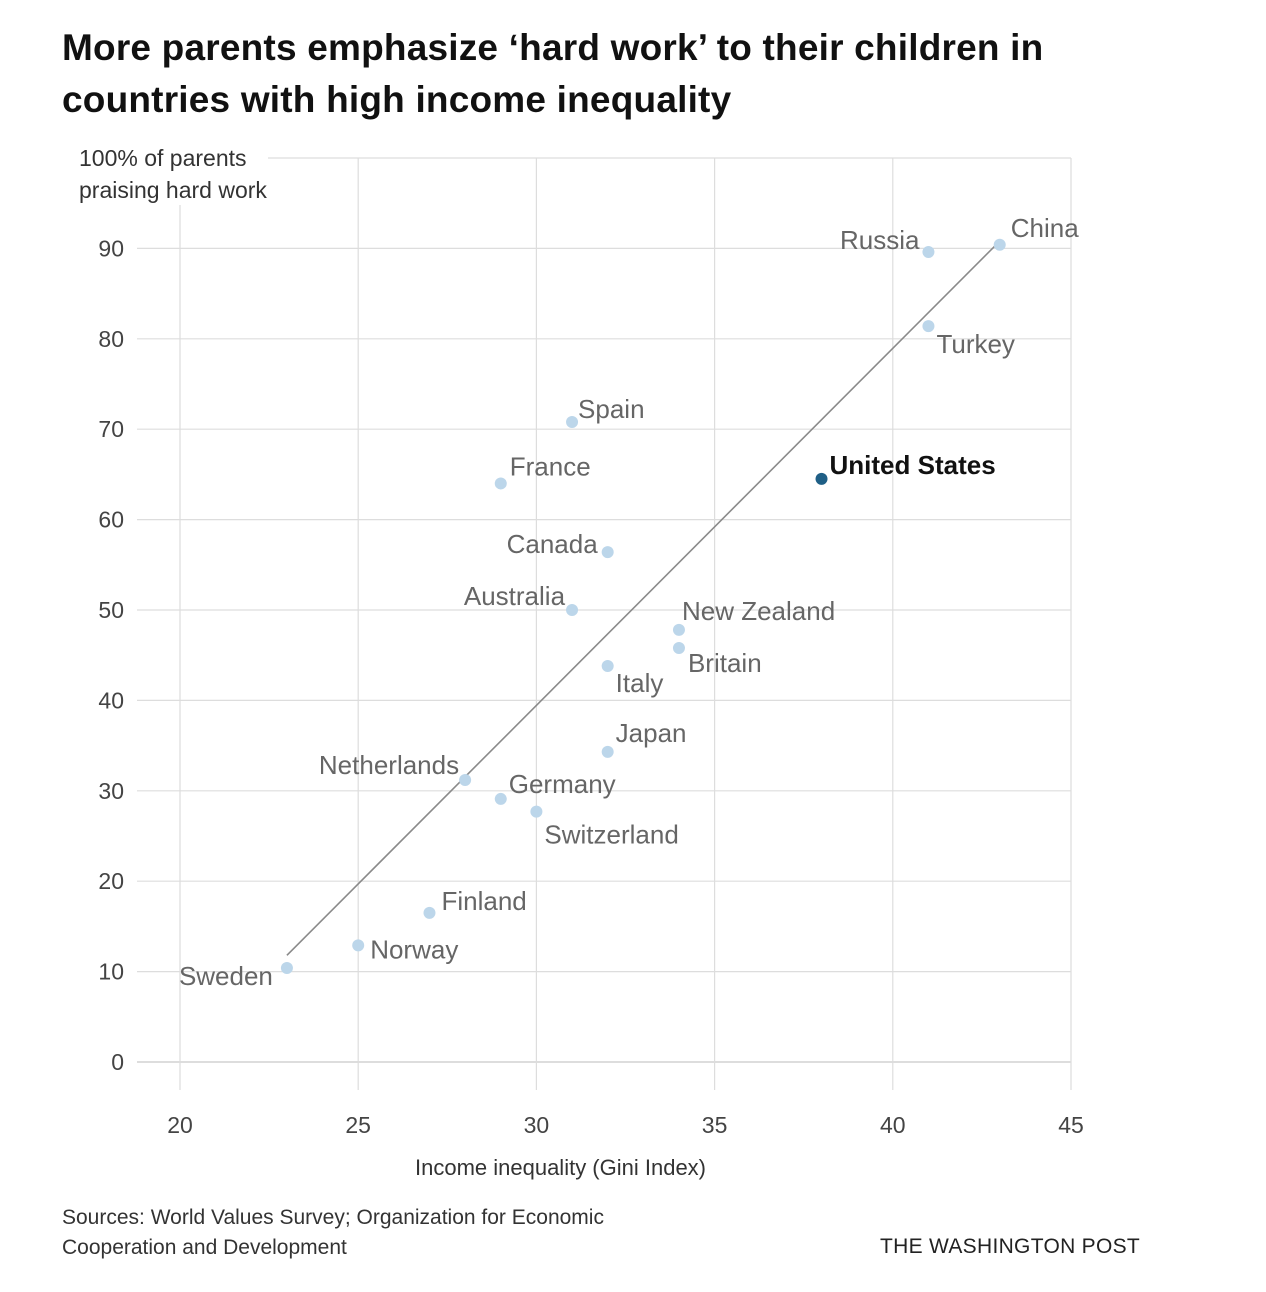 The image size is (1266, 1292). Describe the element at coordinates (607, 751) in the screenshot. I see `point-japan` at that location.